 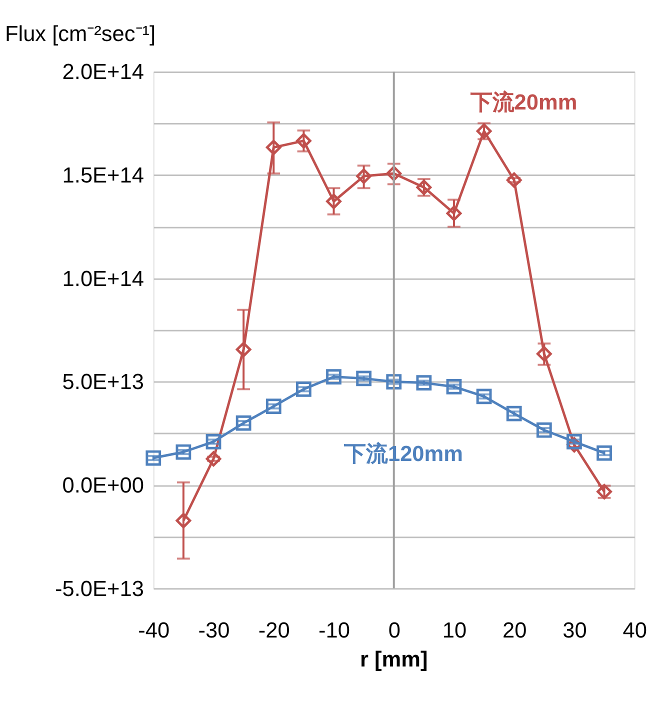 What do you see at coordinates (634, 629) in the screenshot?
I see `x-tick-label: 40` at bounding box center [634, 629].